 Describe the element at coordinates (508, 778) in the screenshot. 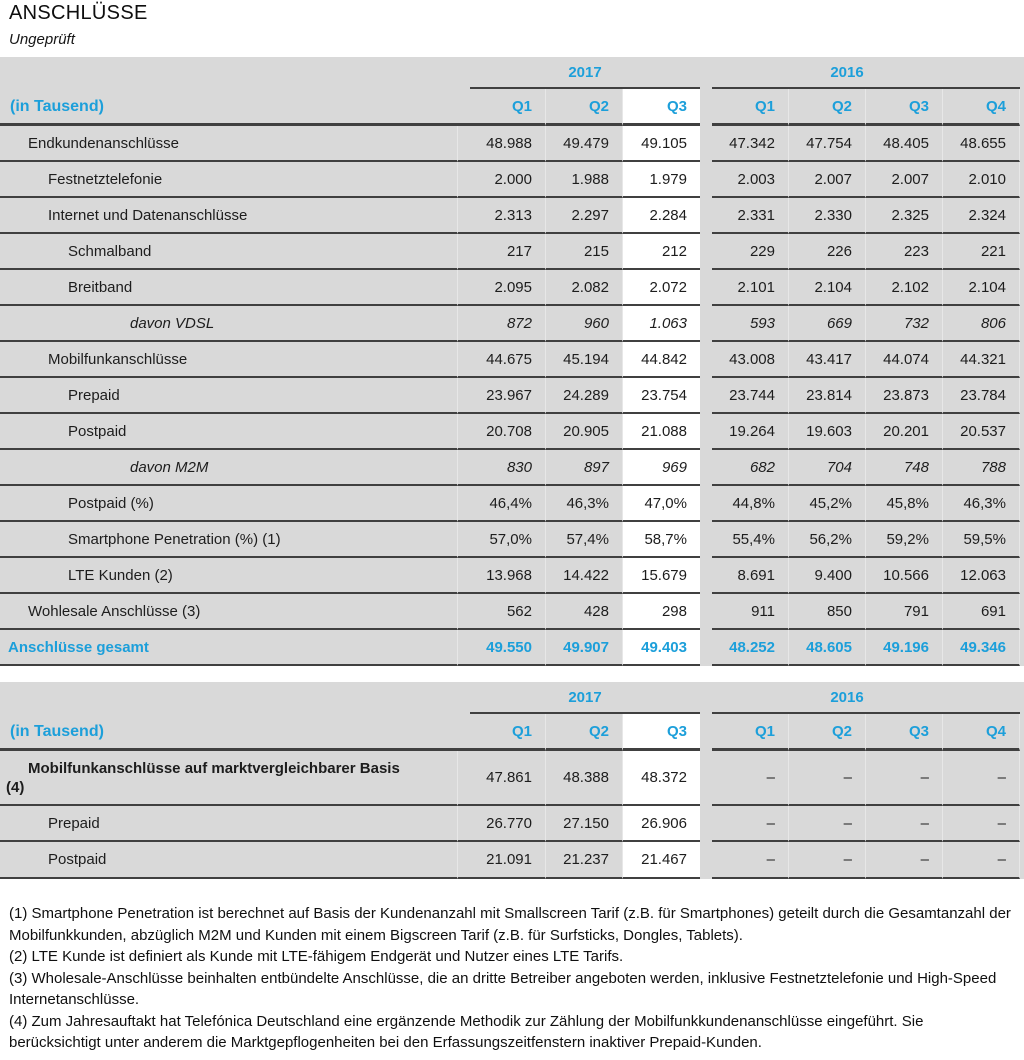

I see `value-cell: 47.861` at that location.